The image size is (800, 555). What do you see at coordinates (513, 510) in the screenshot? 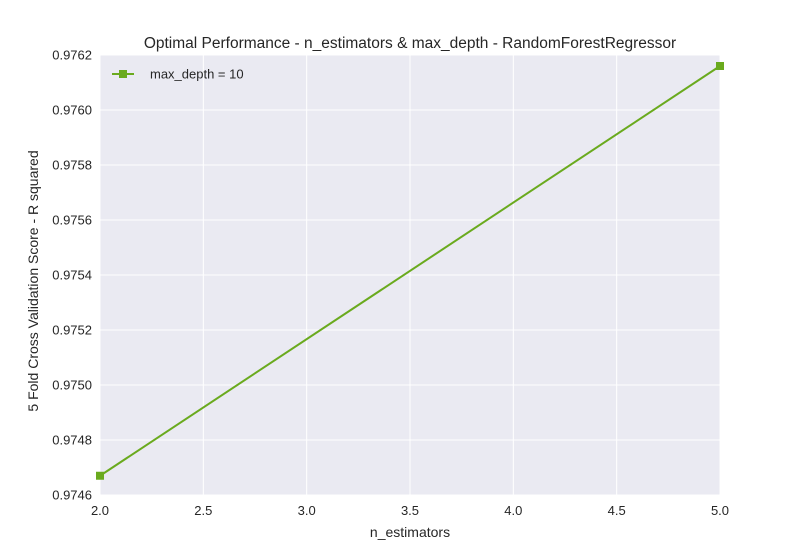
I see `x-tick-label: 4.0` at bounding box center [513, 510].